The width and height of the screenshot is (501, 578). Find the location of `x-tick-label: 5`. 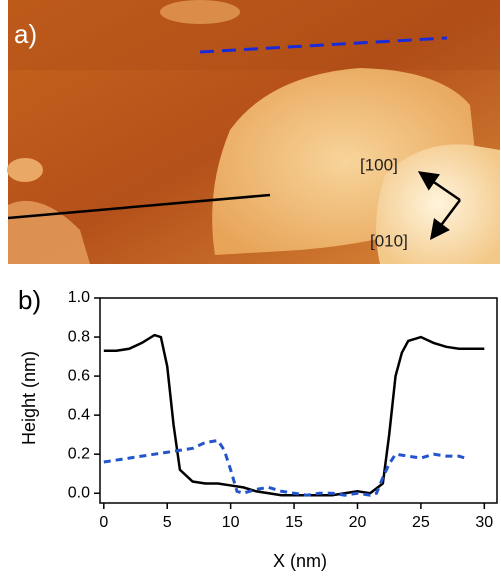

x-tick-label: 5 is located at coordinates (167, 522).